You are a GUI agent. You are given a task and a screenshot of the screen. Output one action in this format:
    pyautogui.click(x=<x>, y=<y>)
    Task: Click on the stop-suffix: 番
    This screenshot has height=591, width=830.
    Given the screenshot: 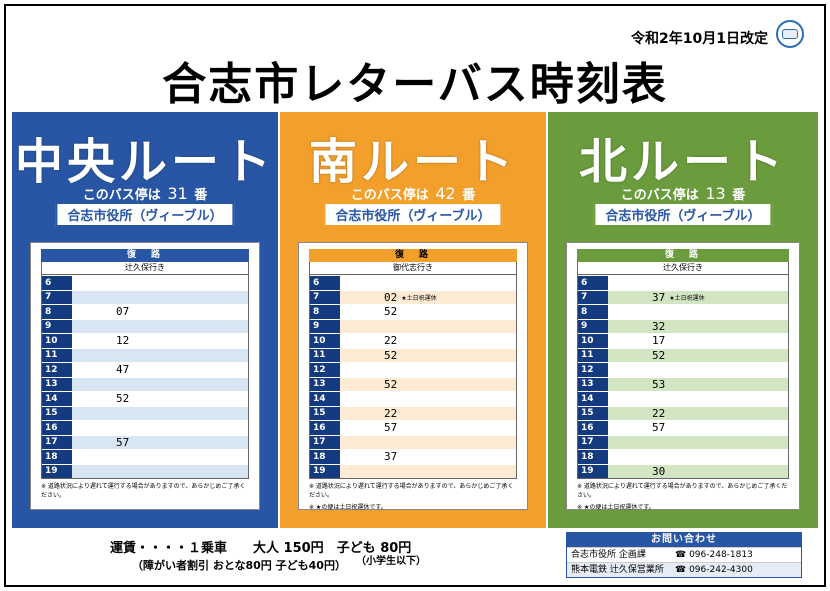 What is the action you would take?
    pyautogui.click(x=739, y=195)
    